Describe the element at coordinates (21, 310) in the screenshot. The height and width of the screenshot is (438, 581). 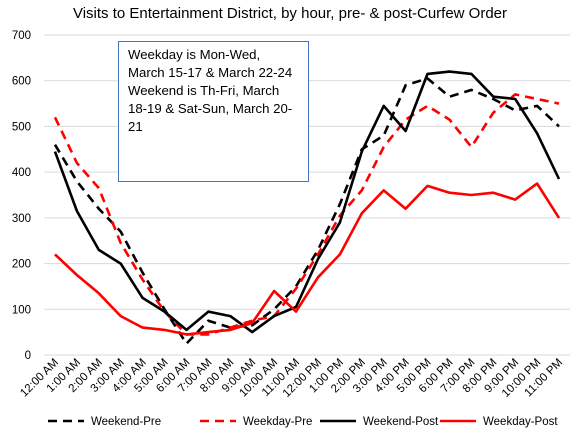
I see `y-tick-label: 100` at that location.